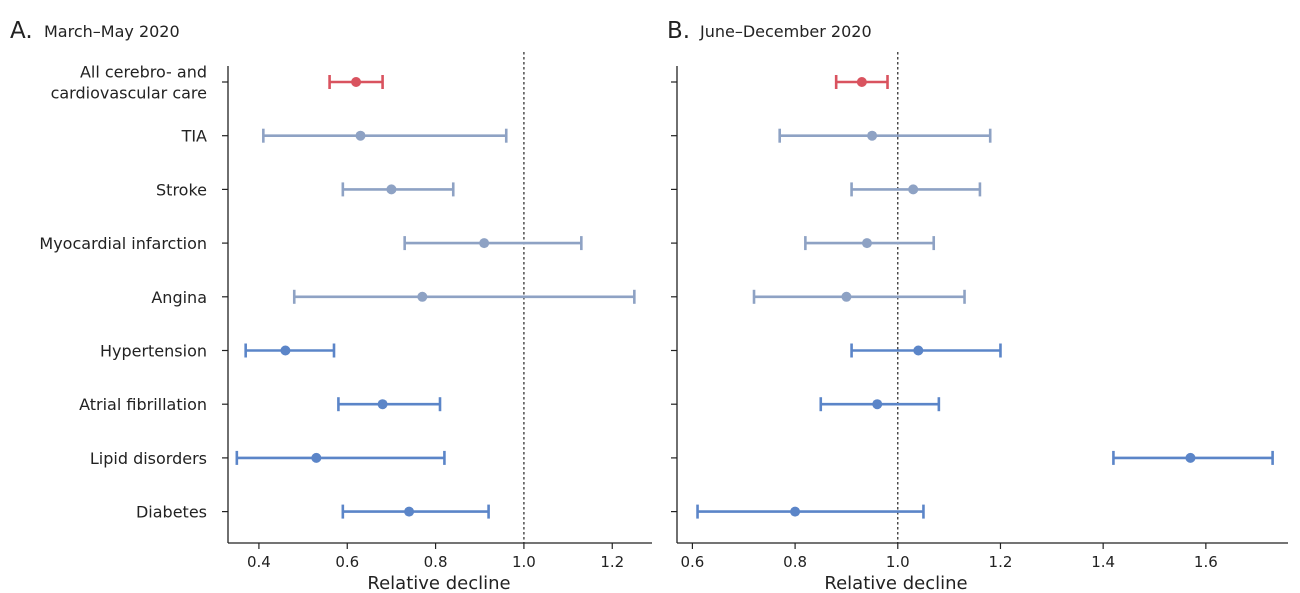 The height and width of the screenshot is (593, 1300). What do you see at coordinates (438, 583) in the screenshot?
I see `panel-a-x-axis-label: Relative decline` at bounding box center [438, 583].